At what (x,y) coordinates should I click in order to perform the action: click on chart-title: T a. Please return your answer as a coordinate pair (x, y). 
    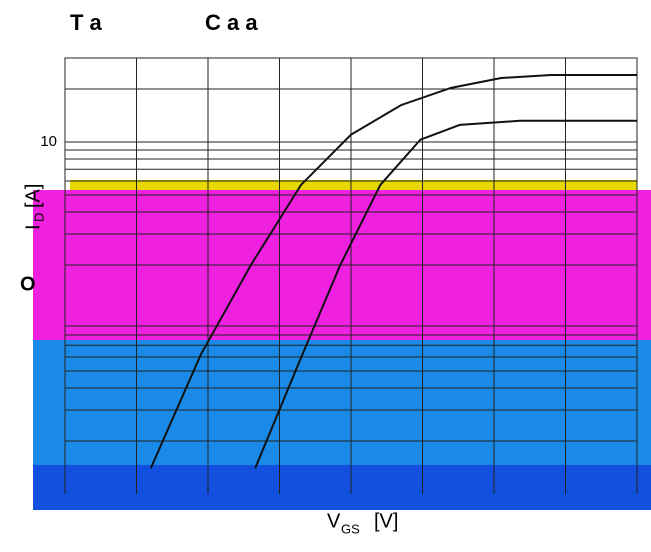
    Looking at the image, I should click on (86, 22).